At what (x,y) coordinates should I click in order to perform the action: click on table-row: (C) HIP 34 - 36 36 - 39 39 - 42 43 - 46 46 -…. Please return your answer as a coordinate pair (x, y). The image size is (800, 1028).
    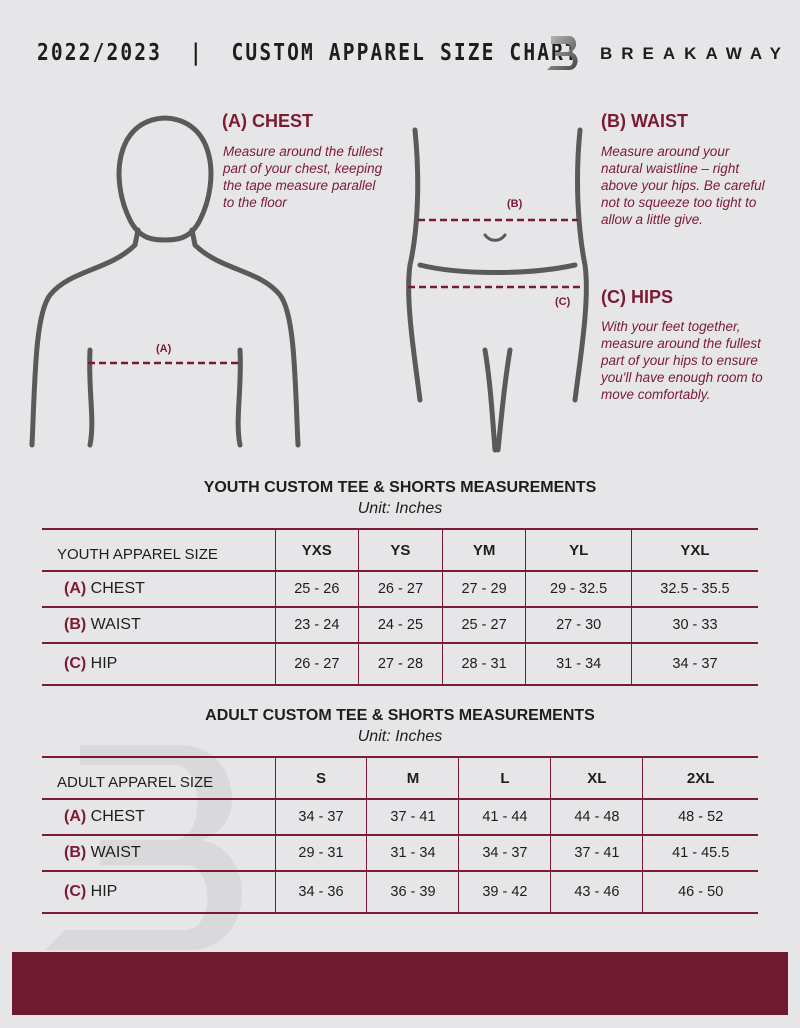
    Looking at the image, I should click on (400, 892).